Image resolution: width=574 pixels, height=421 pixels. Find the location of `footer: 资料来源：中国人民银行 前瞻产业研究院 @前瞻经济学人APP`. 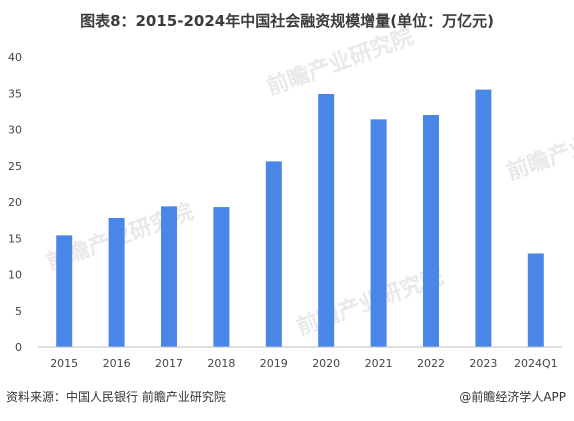

footer: 资料来源：中国人民银行 前瞻产业研究院 @前瞻经济学人APP is located at coordinates (287, 398).